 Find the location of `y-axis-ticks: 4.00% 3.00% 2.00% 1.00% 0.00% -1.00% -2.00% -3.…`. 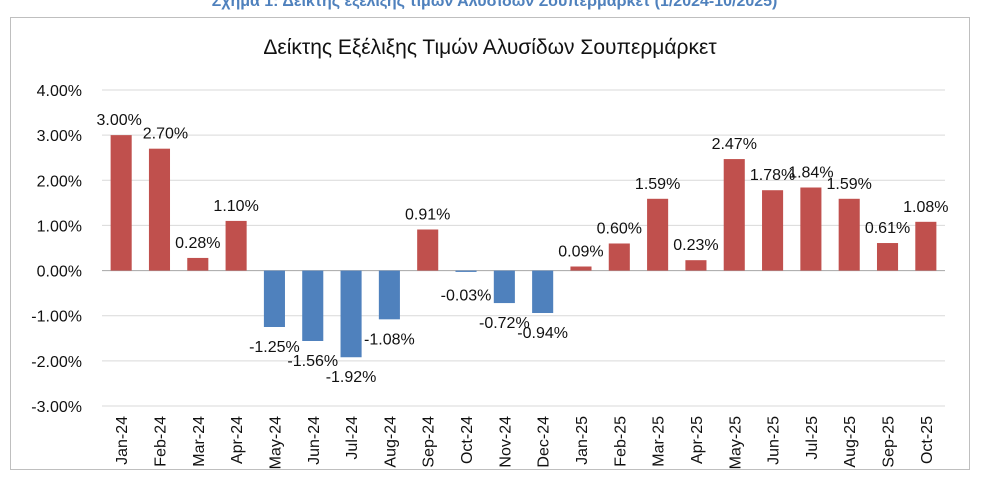

y-axis-ticks: 4.00% 3.00% 2.00% 1.00% 0.00% -1.00% -2.00% -3.… is located at coordinates (56, 249).